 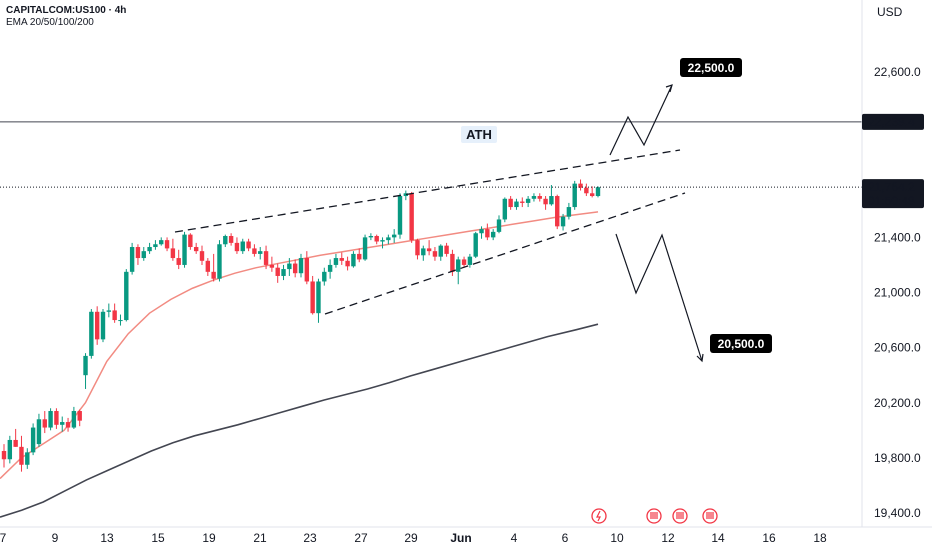 I want to click on flag-glyph, so click(x=654, y=515).